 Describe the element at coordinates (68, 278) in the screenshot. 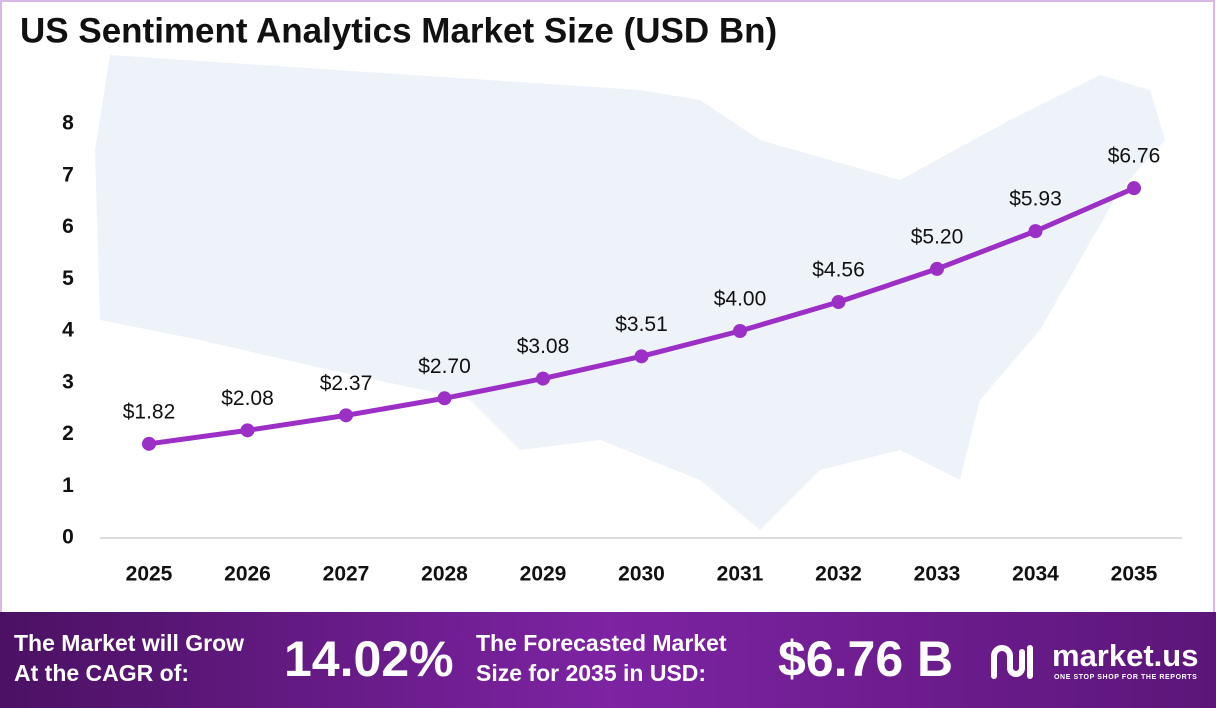

I see `y-tick-label: 5` at that location.